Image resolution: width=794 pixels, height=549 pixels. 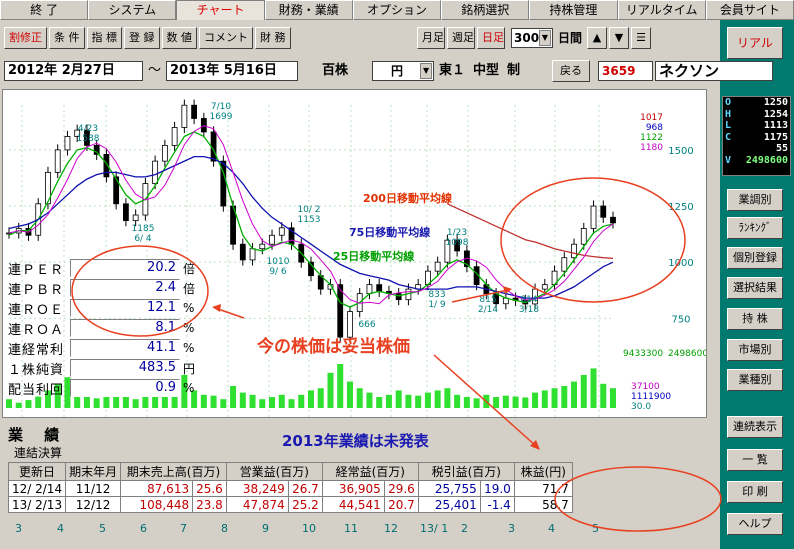 I want to click on fund-row: 連ＲＯＥ 12.1%, so click(x=103, y=308).